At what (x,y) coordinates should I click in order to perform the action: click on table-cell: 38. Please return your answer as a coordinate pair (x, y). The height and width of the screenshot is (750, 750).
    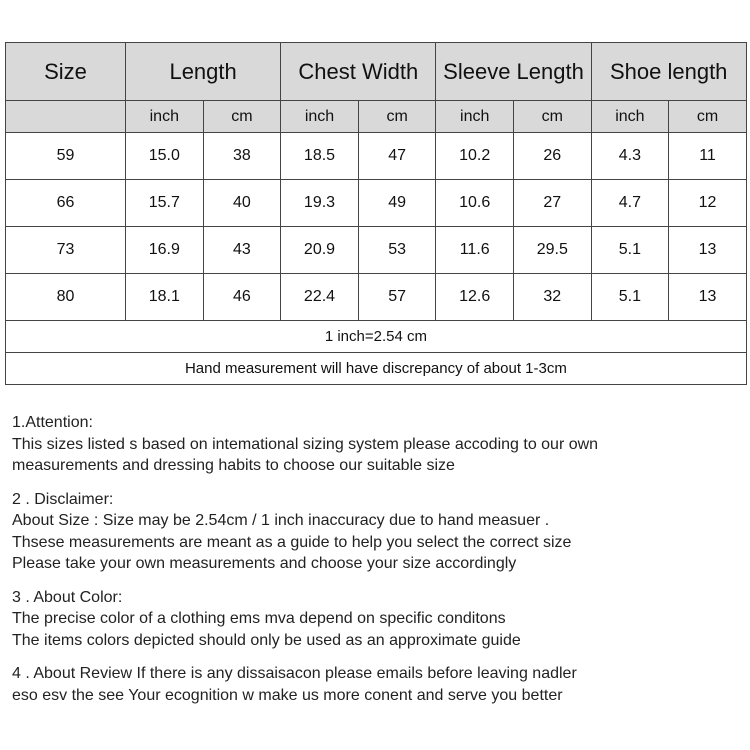
    Looking at the image, I should click on (242, 156).